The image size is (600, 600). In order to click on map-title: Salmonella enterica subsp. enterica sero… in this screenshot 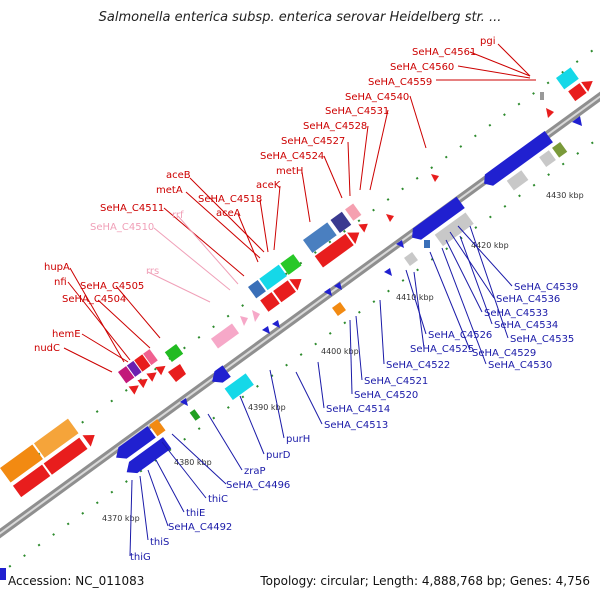, I will do `click(300, 17)`.